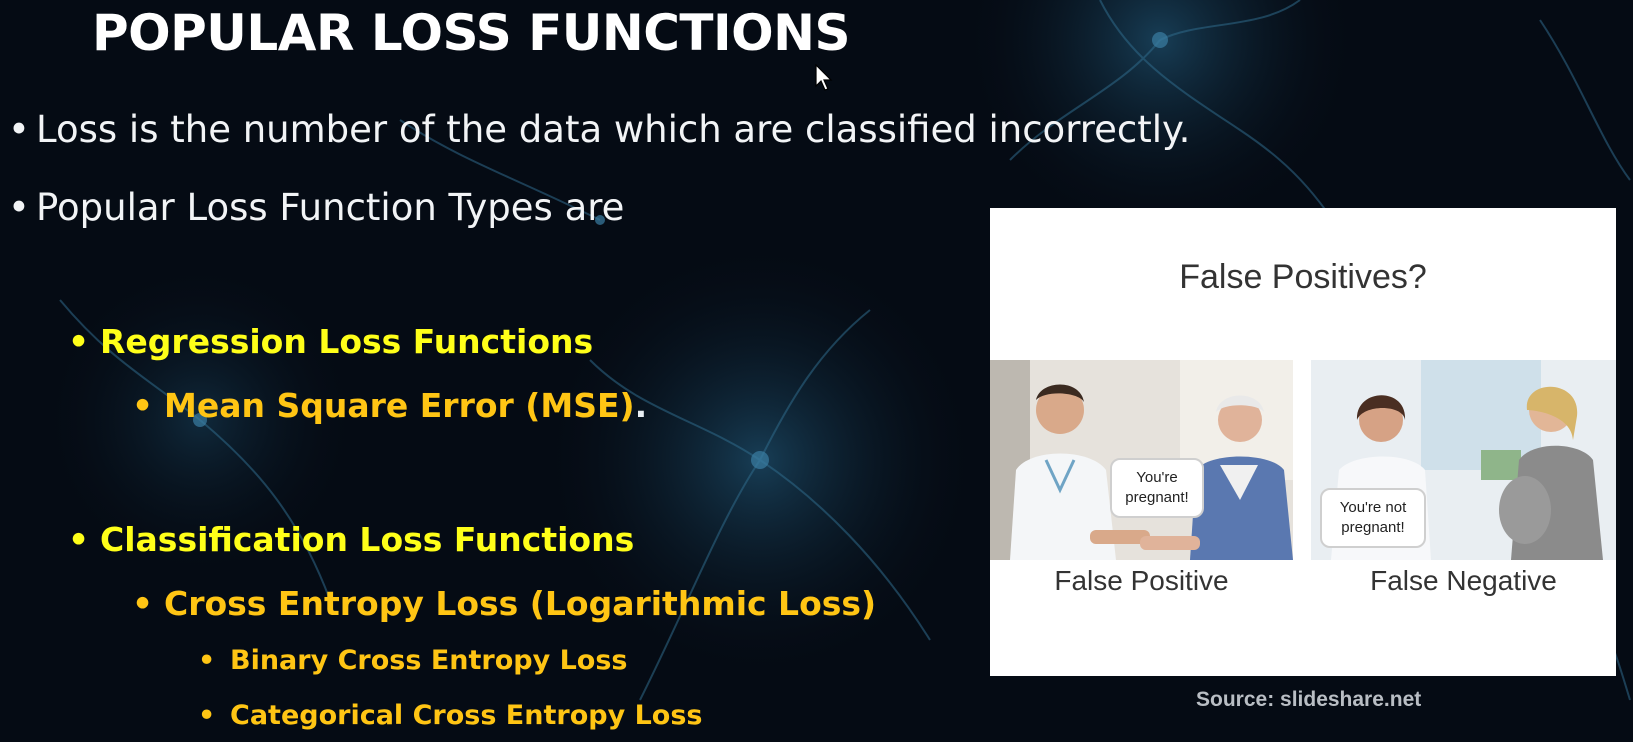 Image resolution: width=1633 pixels, height=742 pixels. Describe the element at coordinates (1373, 518) in the screenshot. I see `speech-bubble-not-pregnant: You're not pregnant!` at that location.